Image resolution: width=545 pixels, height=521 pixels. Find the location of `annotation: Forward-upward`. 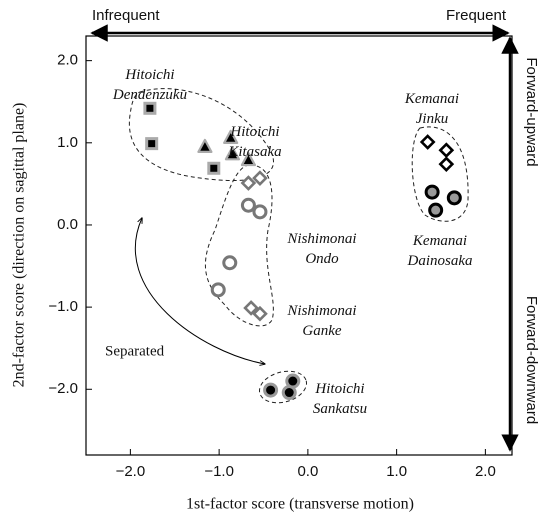

annotation: Forward-upward is located at coordinates (531, 111).